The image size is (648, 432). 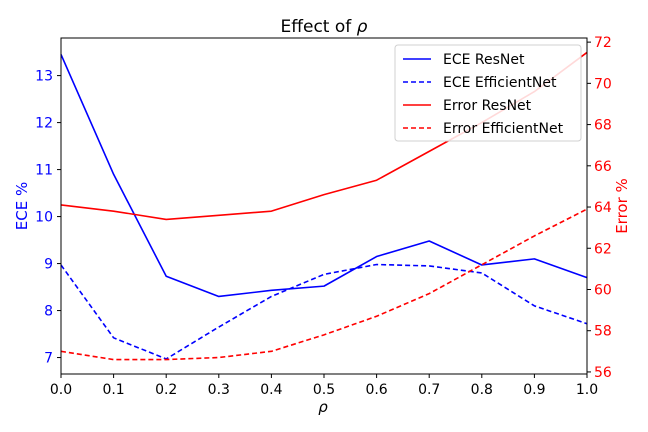 What do you see at coordinates (324, 390) in the screenshot?
I see `x-tick-label: 0.5` at bounding box center [324, 390].